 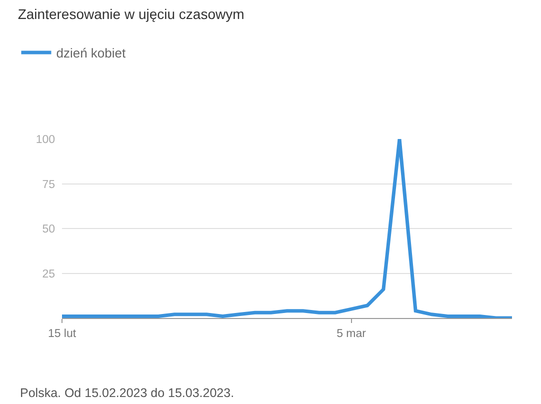 I want to click on x-tick-label: 15 lut, so click(x=62, y=334).